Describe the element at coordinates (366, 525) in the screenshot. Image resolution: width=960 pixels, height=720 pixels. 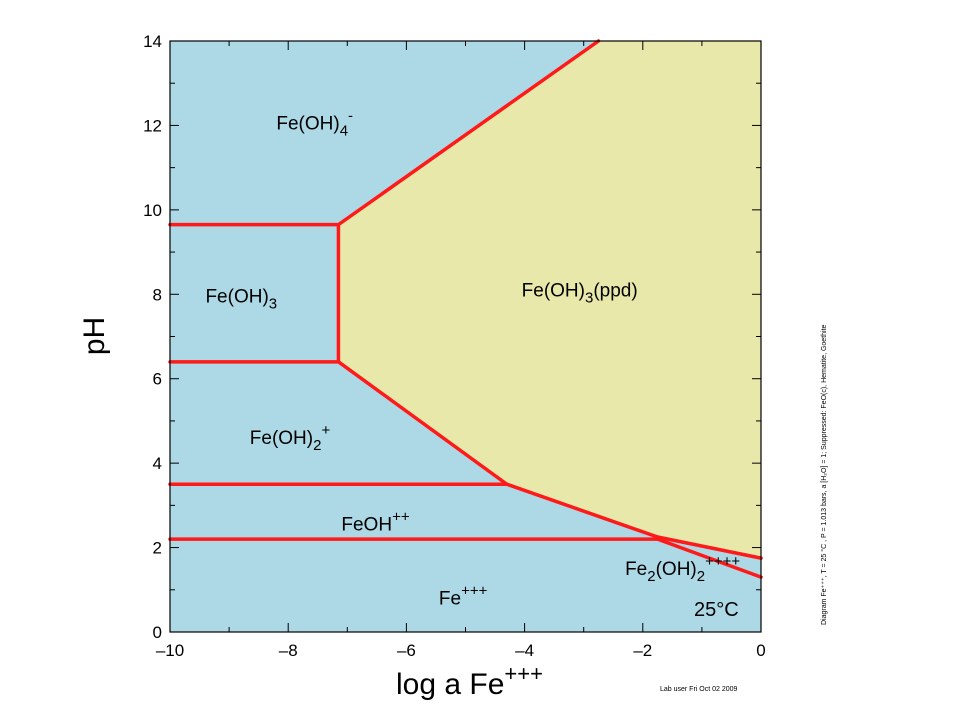
I see `formula-text: FeOH` at that location.